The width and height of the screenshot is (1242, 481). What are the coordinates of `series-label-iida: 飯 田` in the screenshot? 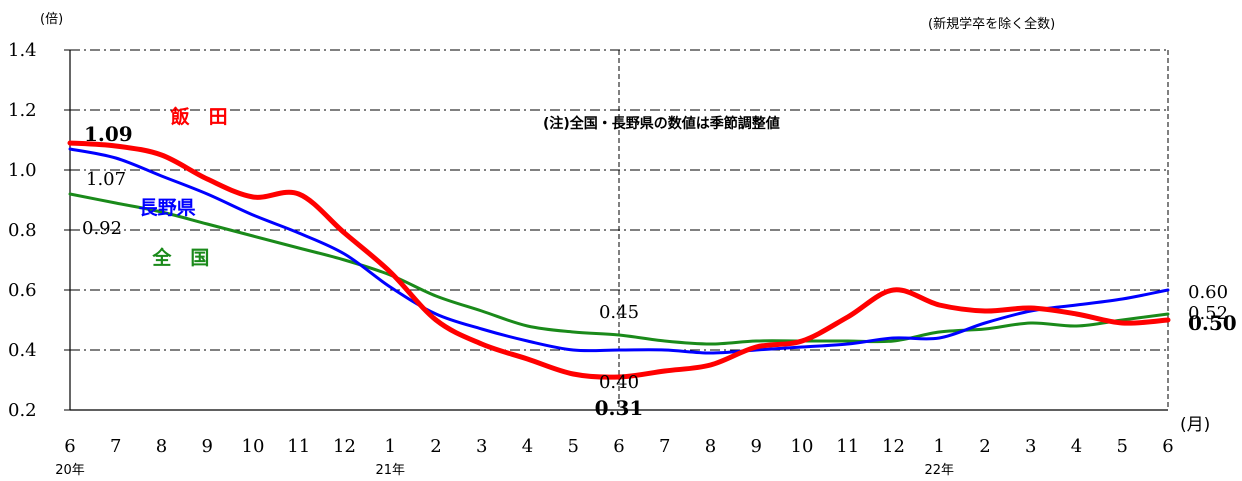 It's located at (199, 116).